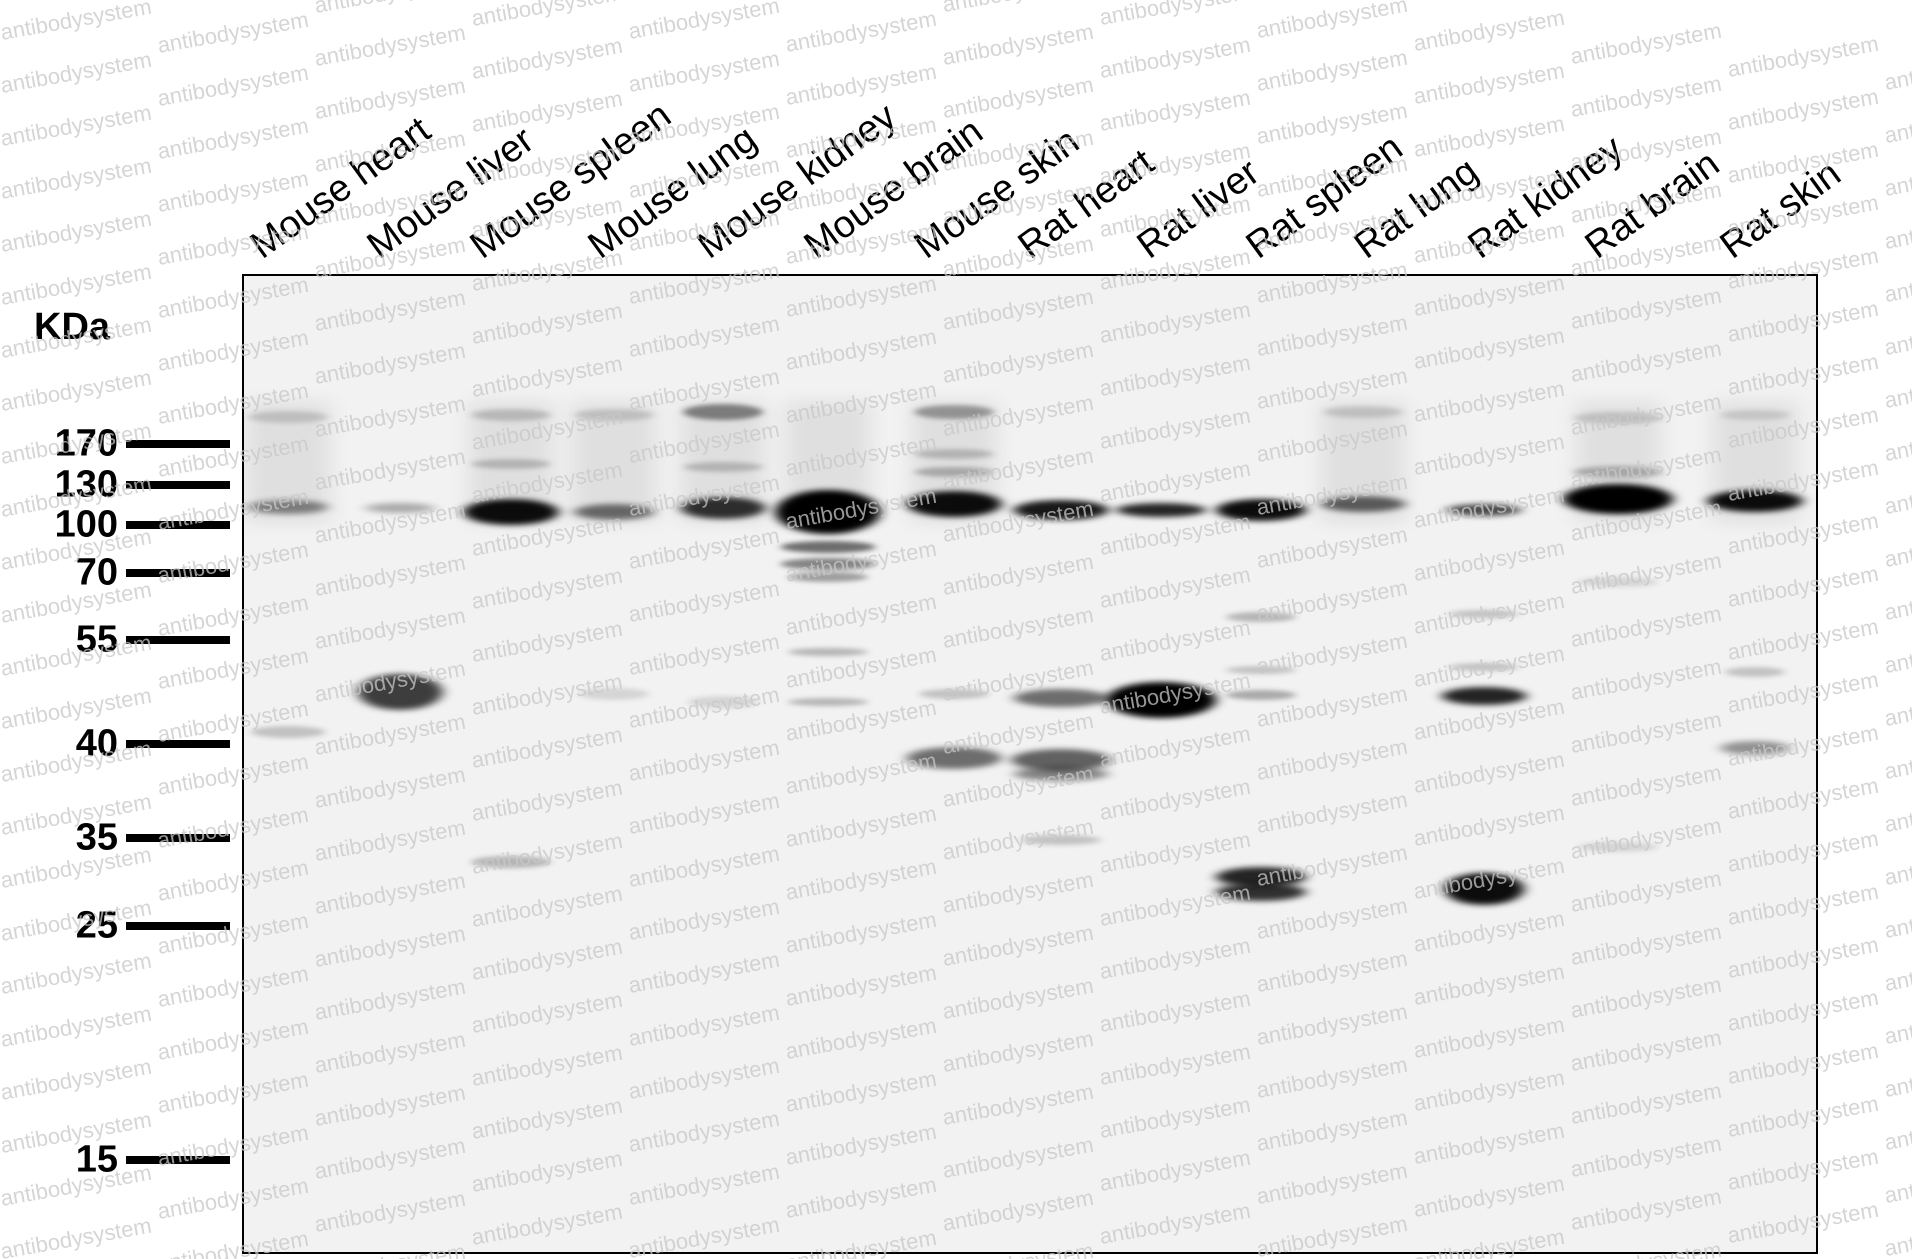  I want to click on marker-170-kda: 170, so click(116, 444).